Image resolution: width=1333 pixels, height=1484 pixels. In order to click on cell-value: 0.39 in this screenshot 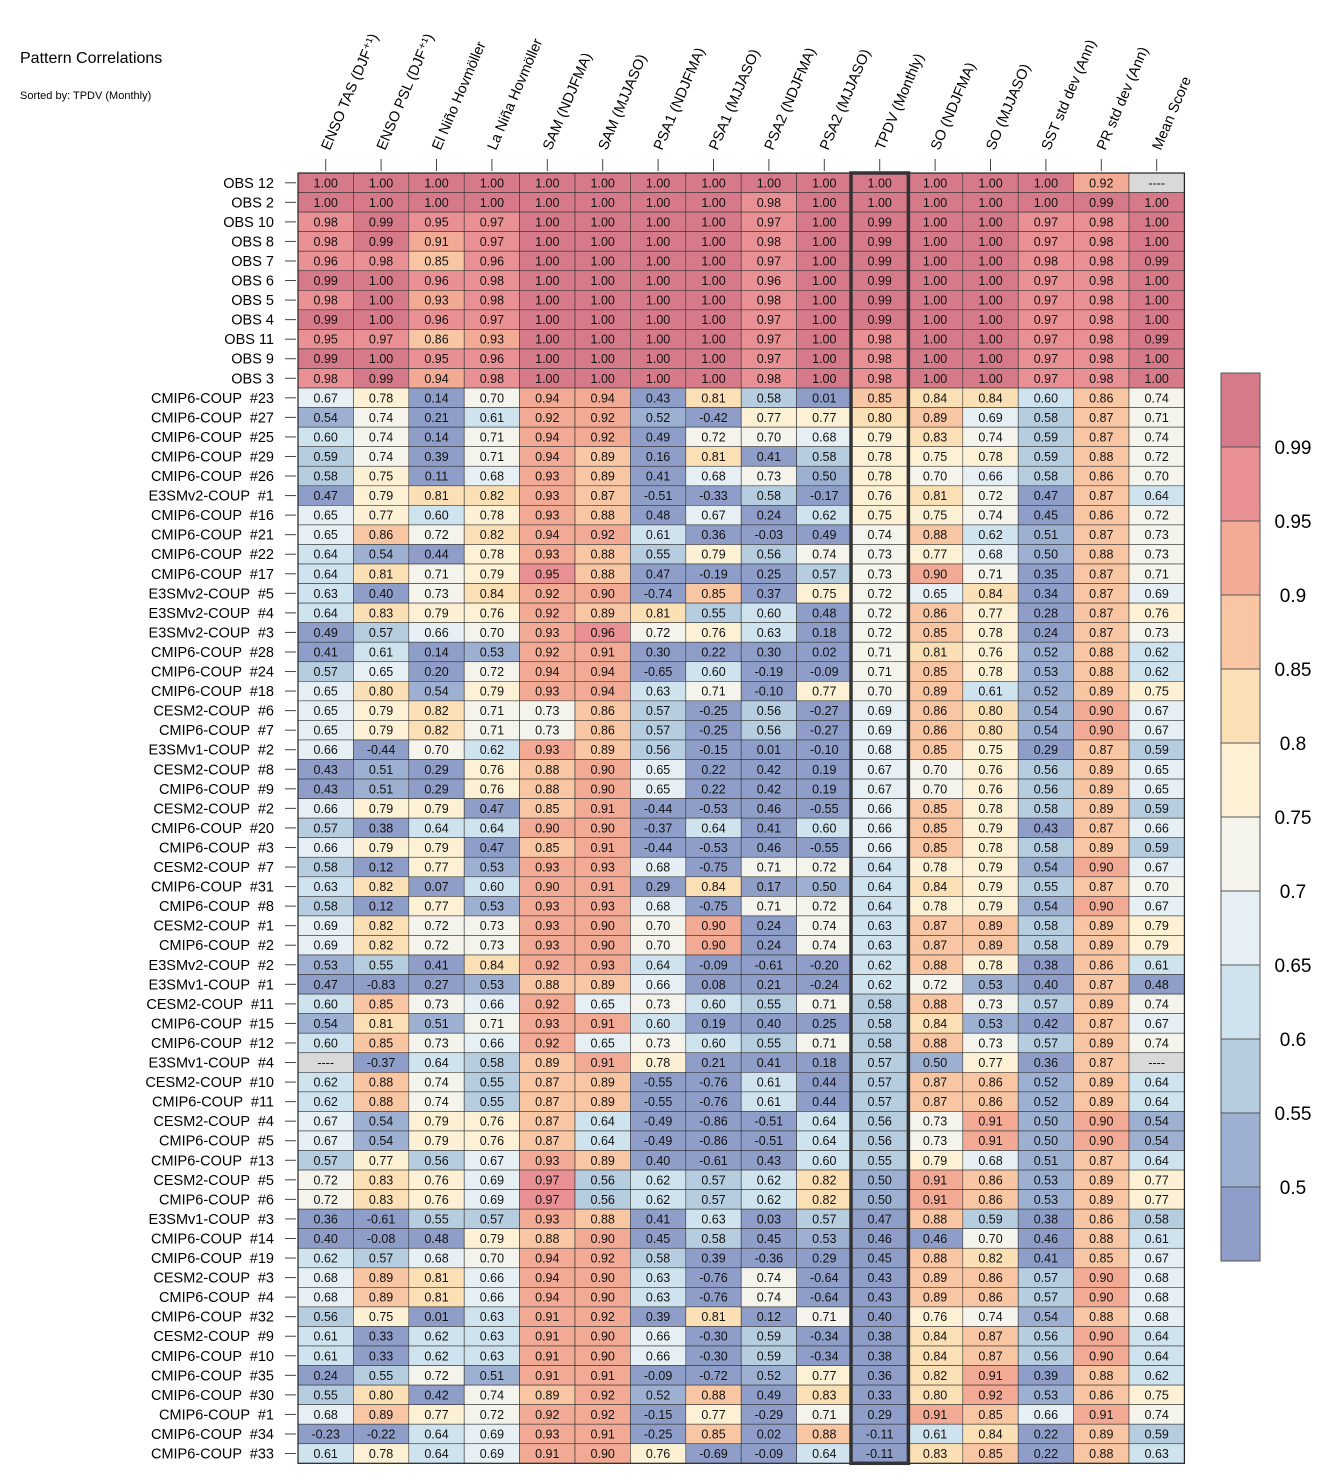, I will do `click(1046, 1376)`.